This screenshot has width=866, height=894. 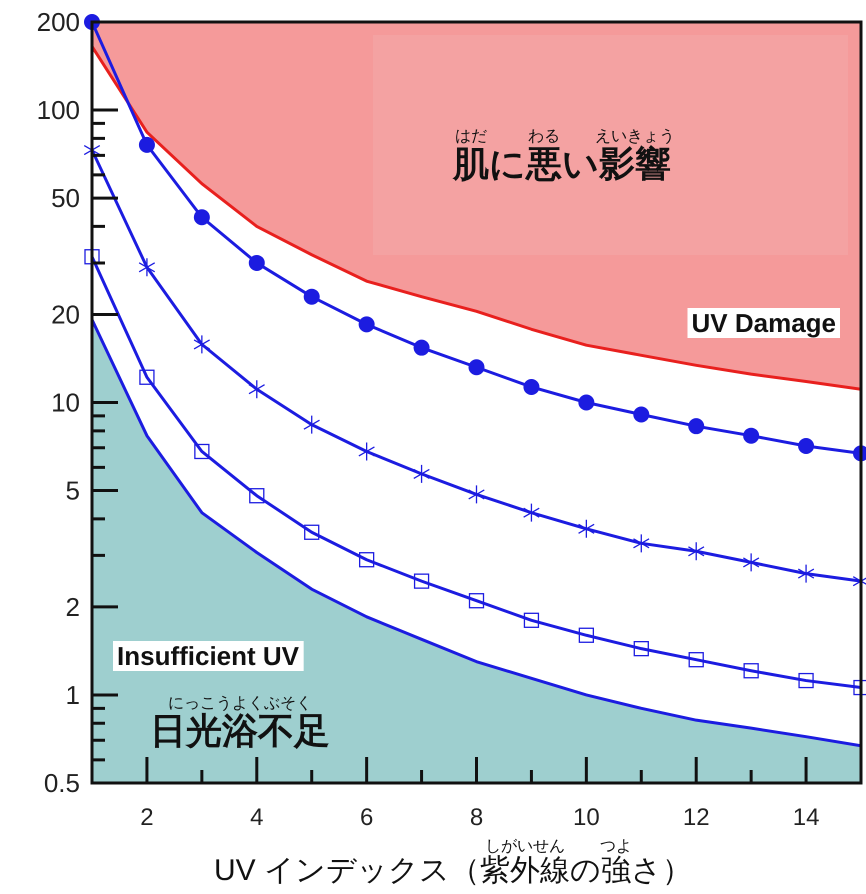 What do you see at coordinates (58, 22) in the screenshot?
I see `y-tick-label: 200` at bounding box center [58, 22].